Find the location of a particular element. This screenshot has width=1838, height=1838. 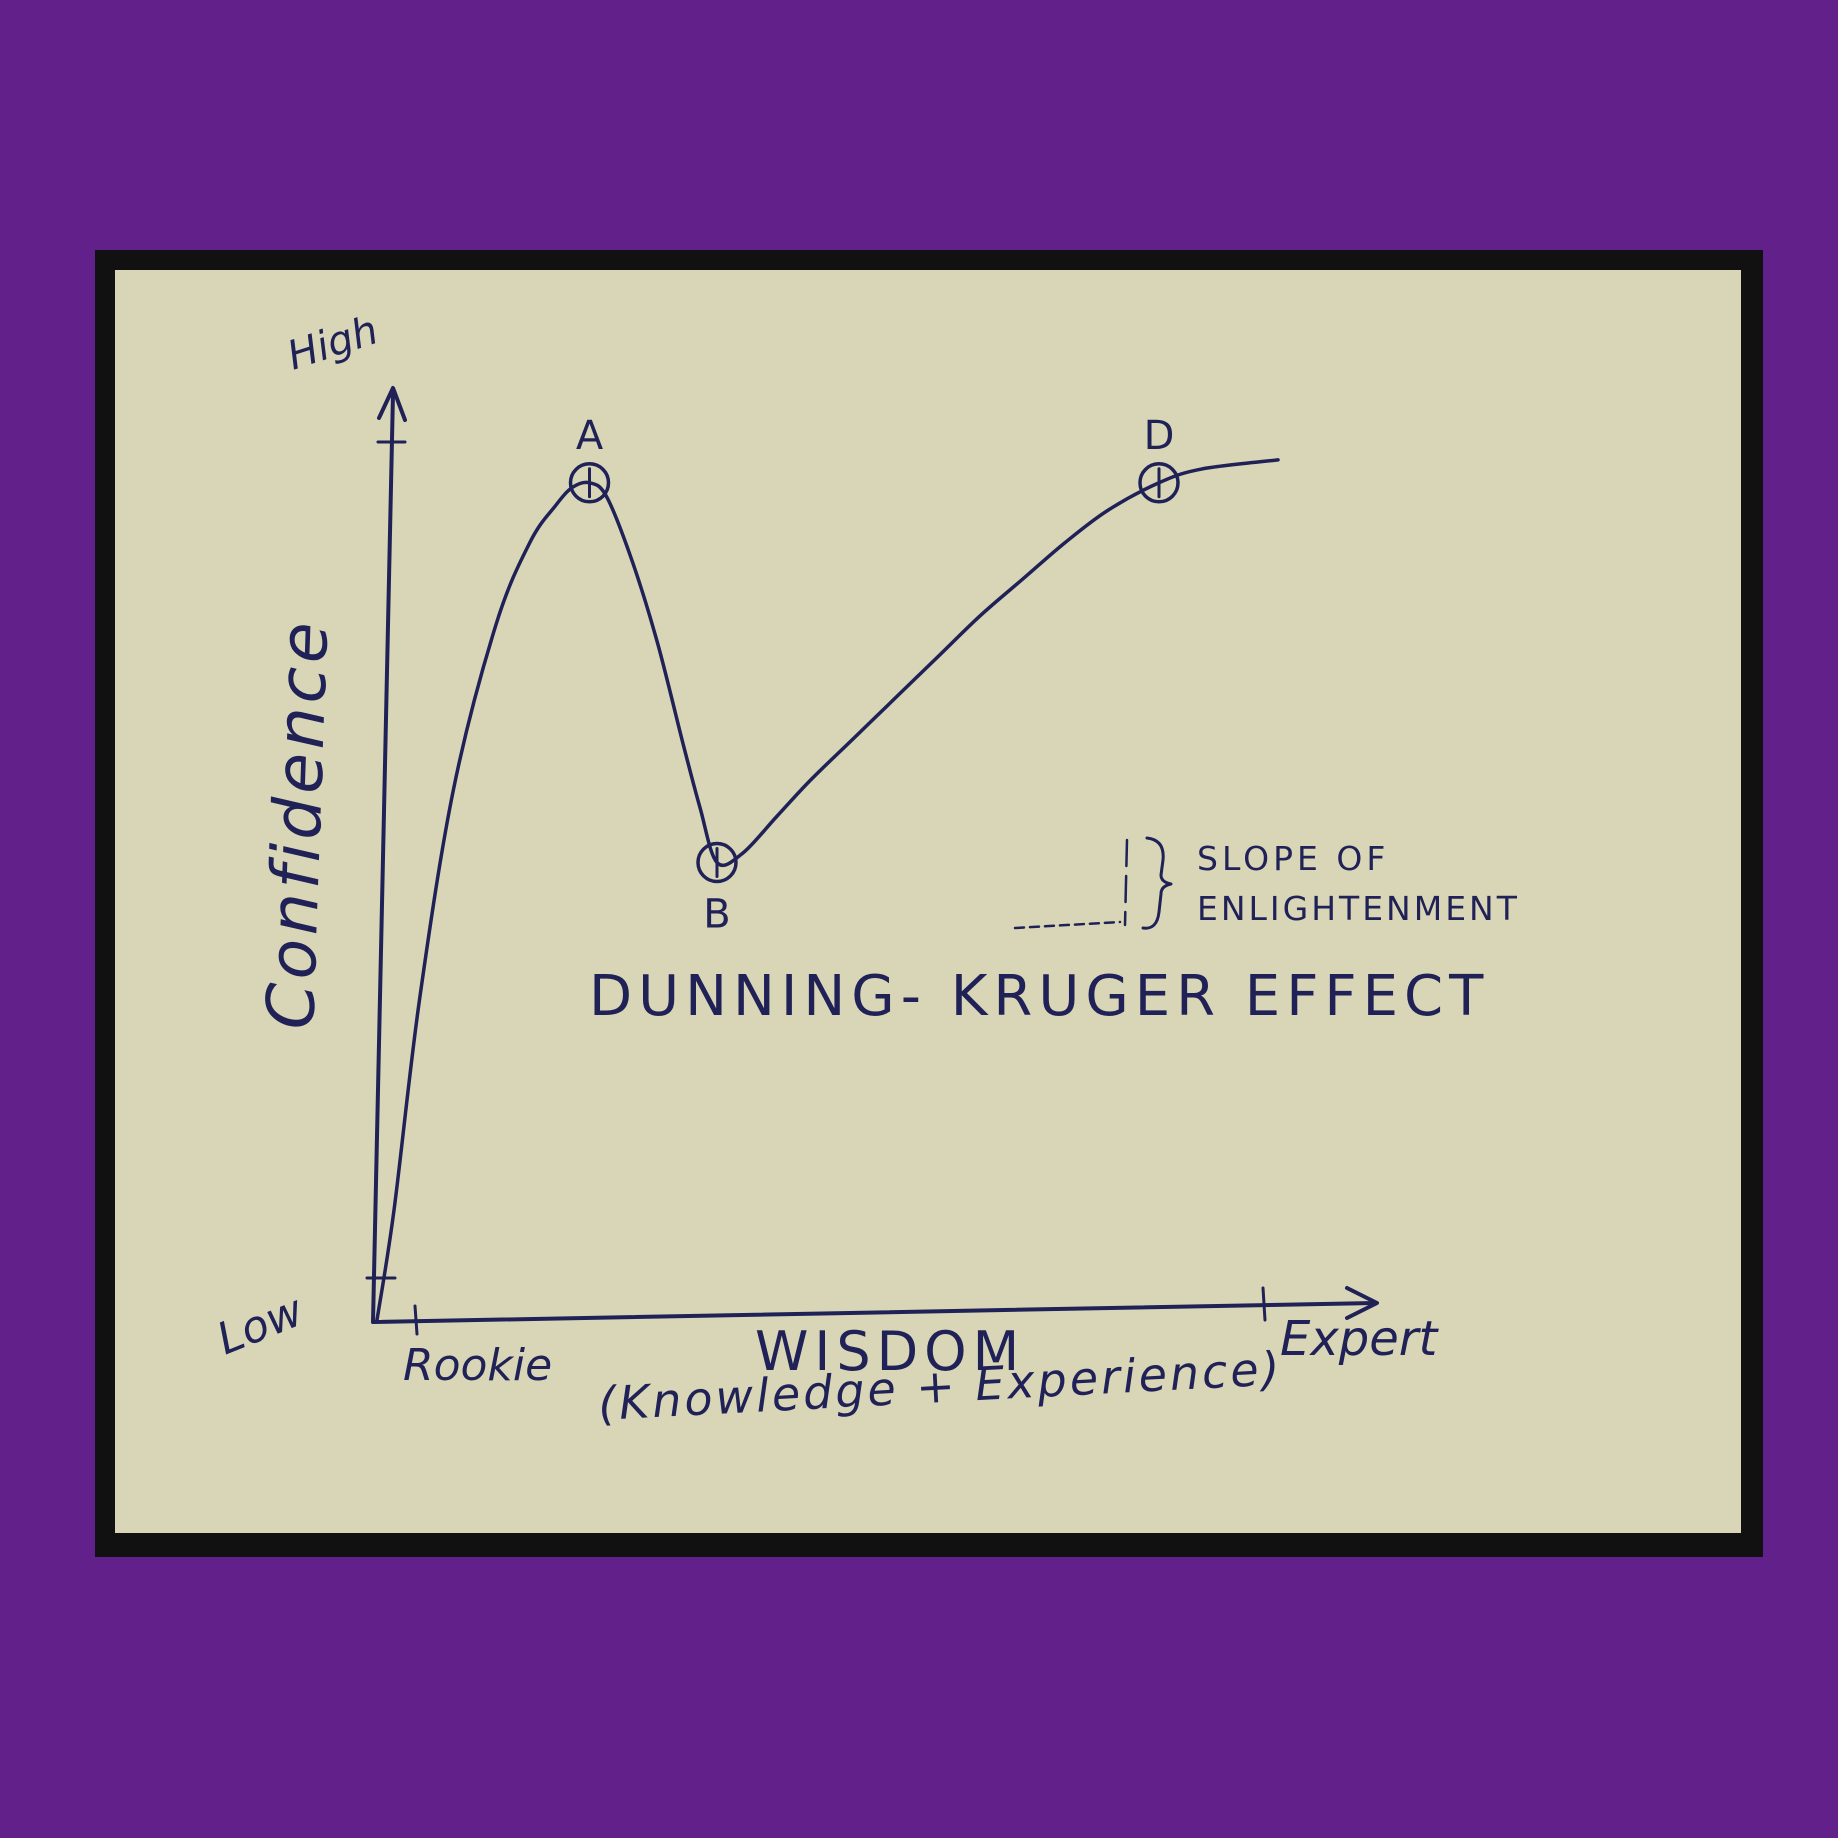

x-axis-label: WISDOM is located at coordinates (890, 1351).